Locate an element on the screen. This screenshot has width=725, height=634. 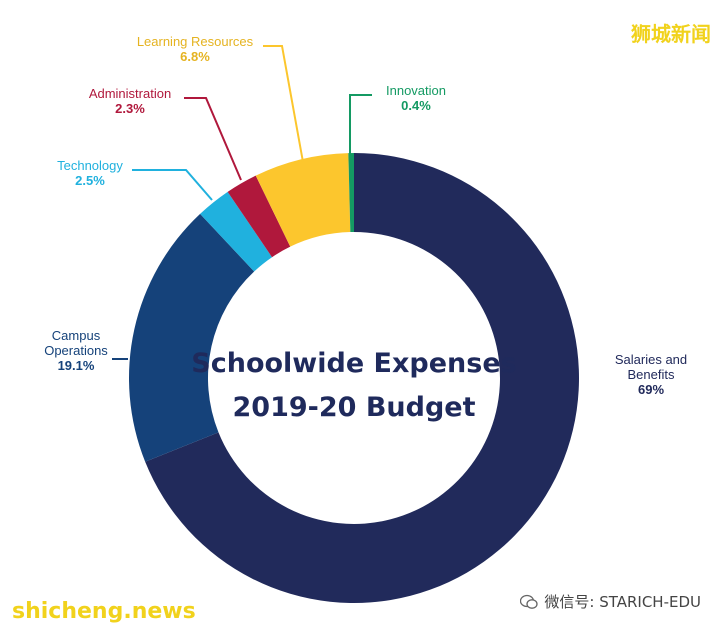
chart-title-line-2: 2019-20 Budget is located at coordinates (354, 407).